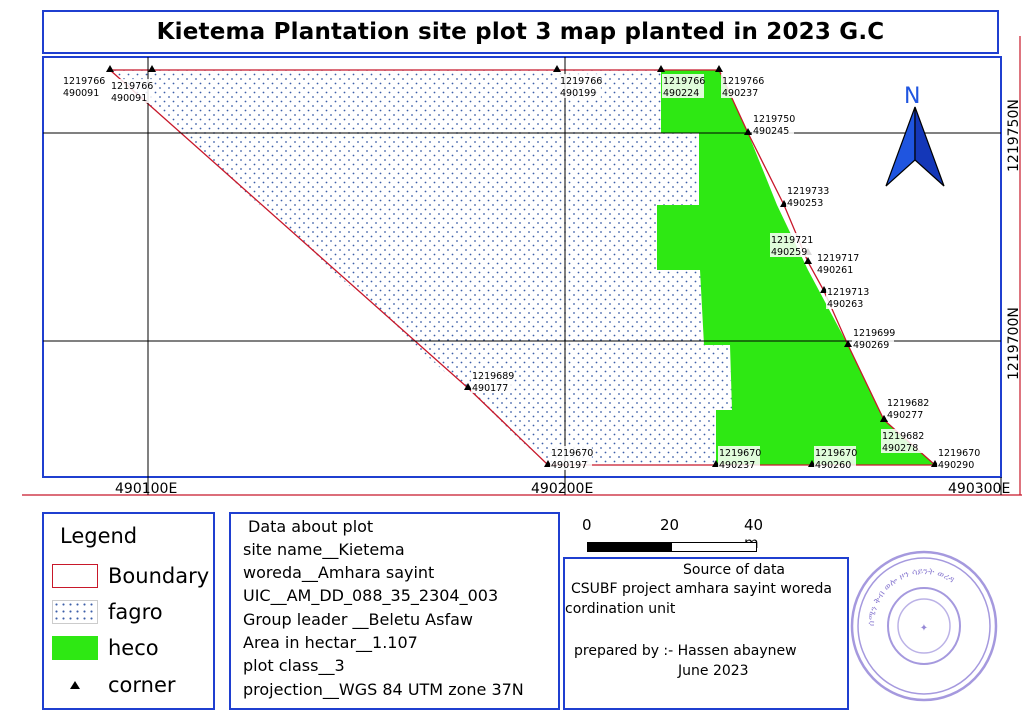 The height and width of the screenshot is (724, 1024). What do you see at coordinates (630, 547) in the screenshot?
I see `scale-segment-black` at bounding box center [630, 547].